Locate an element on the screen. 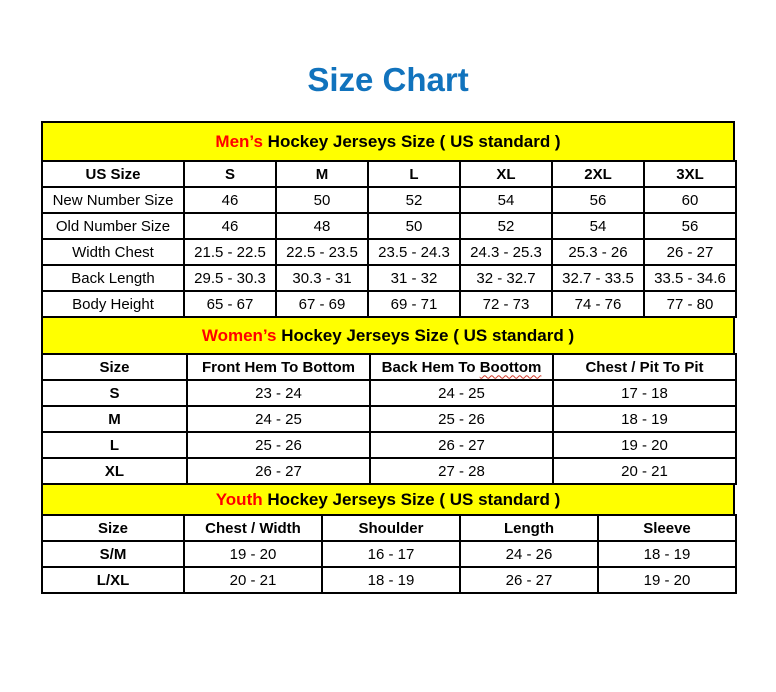 The width and height of the screenshot is (776, 692). youth-header-row: Size Chest / Width Shoulder Length Sleeve is located at coordinates (389, 528).